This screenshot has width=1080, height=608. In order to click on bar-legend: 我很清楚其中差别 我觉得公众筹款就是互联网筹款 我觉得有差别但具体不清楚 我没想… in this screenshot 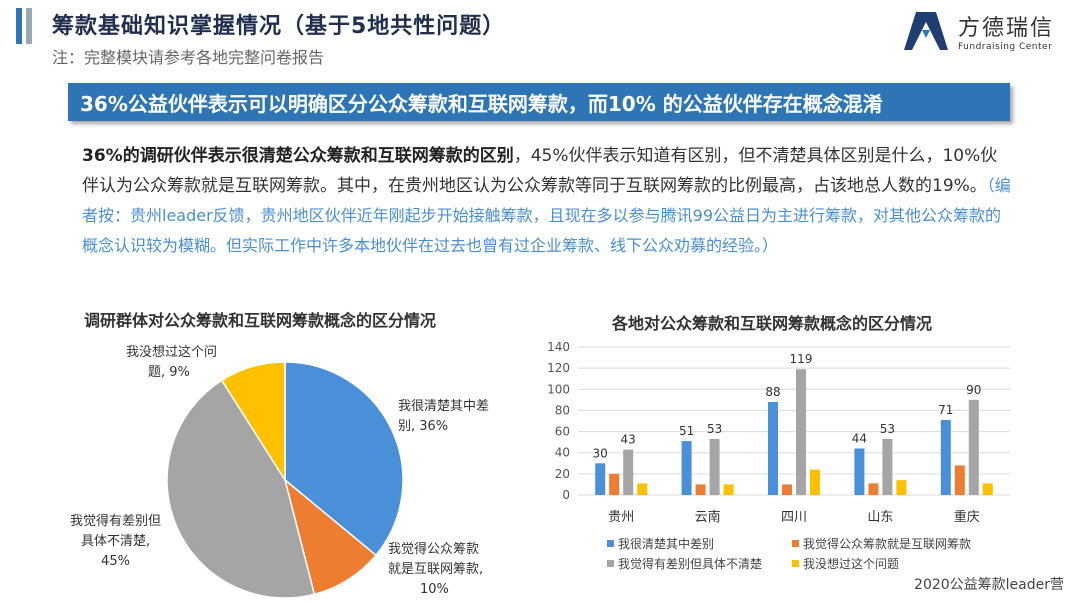, I will do `click(807, 553)`.